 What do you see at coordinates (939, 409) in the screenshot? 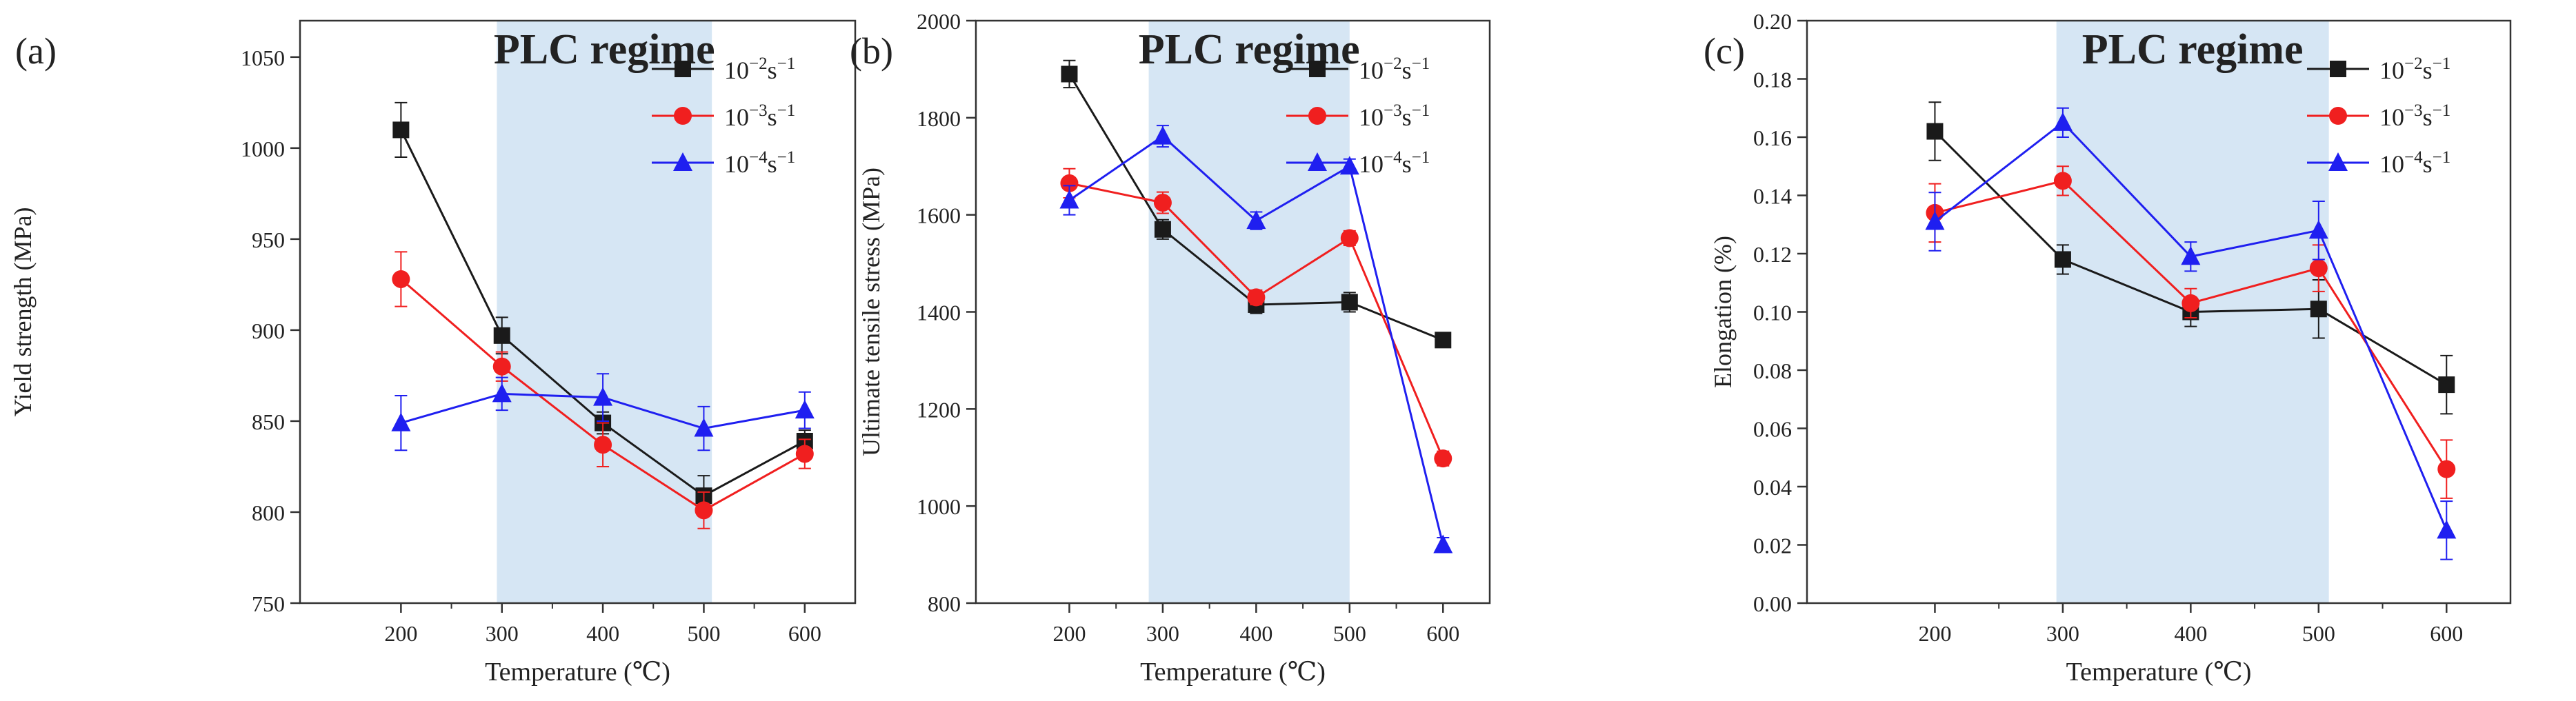
I see `y-tick-label: 1200` at bounding box center [939, 409].